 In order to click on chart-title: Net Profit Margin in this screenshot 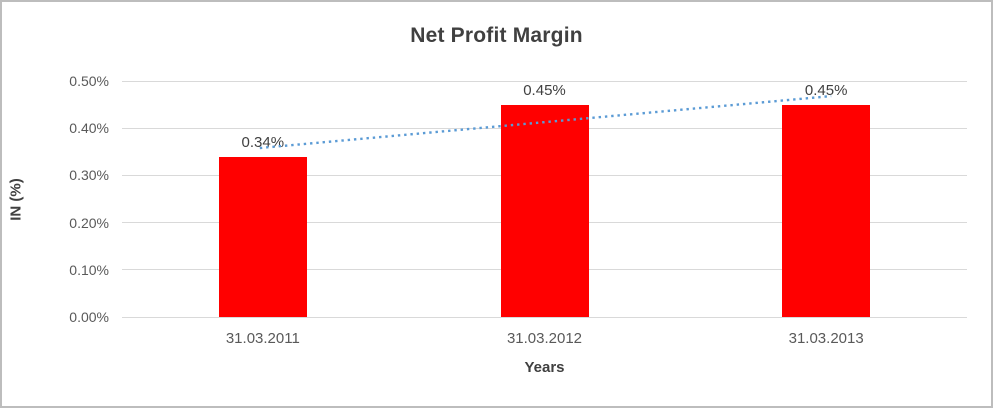, I will do `click(496, 35)`.